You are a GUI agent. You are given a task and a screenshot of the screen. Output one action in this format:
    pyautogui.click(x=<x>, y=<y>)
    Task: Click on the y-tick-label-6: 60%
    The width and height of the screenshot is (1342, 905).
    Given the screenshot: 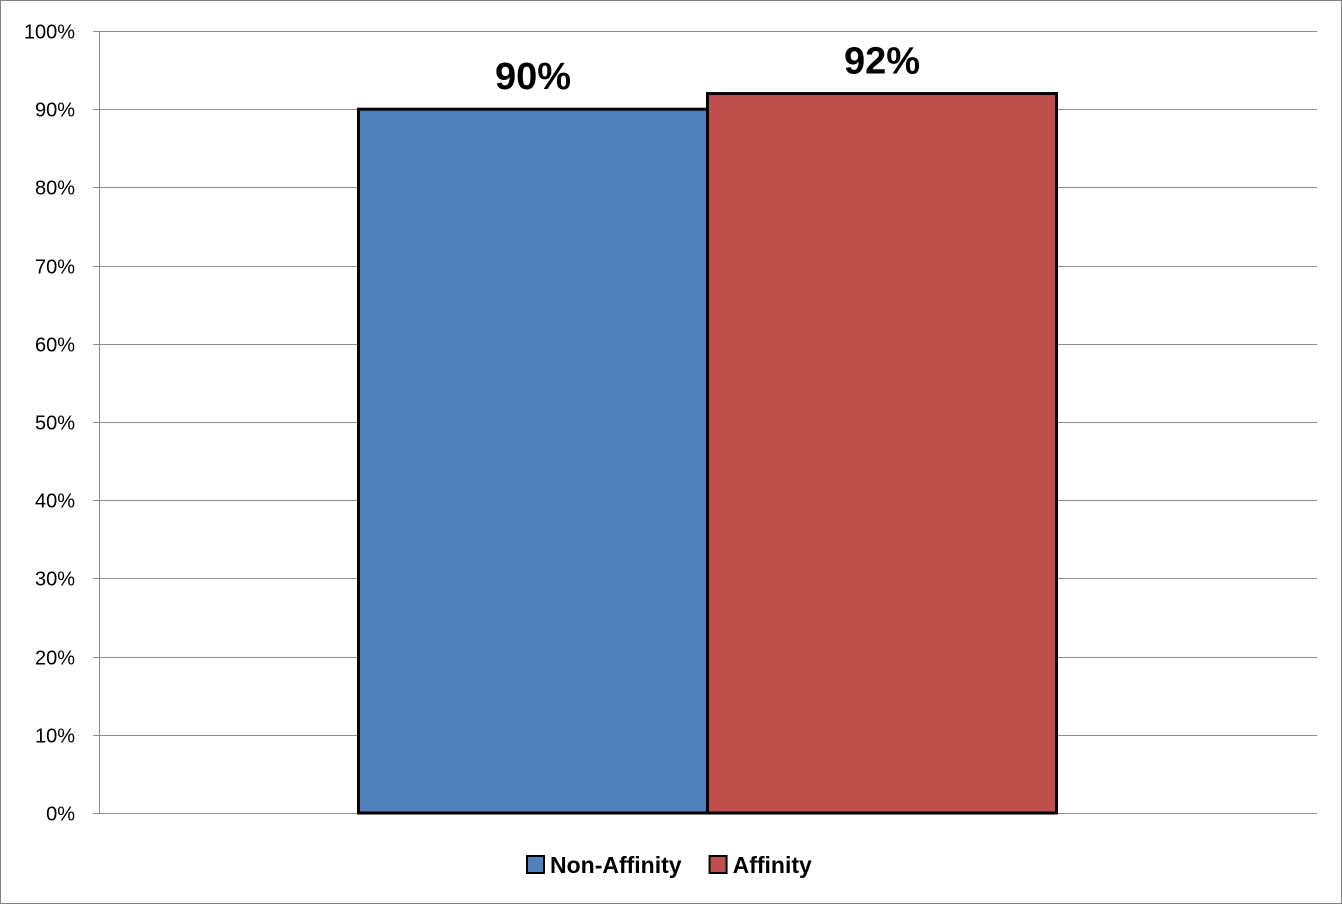 What is the action you would take?
    pyautogui.click(x=55, y=346)
    